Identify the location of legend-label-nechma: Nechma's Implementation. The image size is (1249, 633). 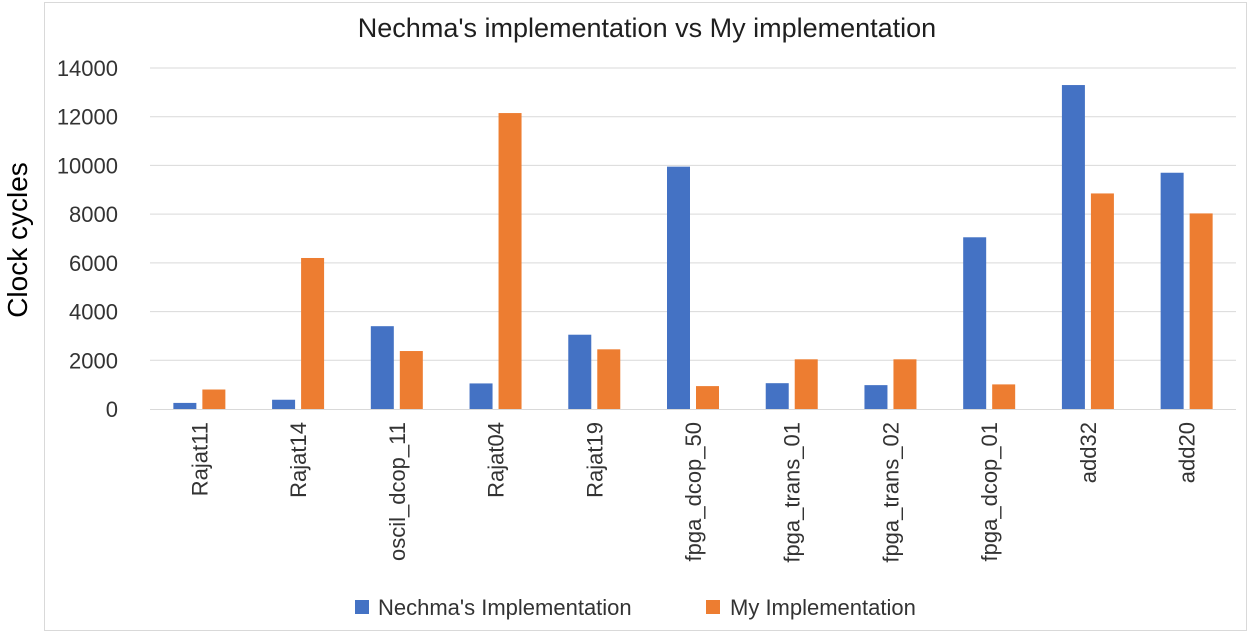
(505, 607).